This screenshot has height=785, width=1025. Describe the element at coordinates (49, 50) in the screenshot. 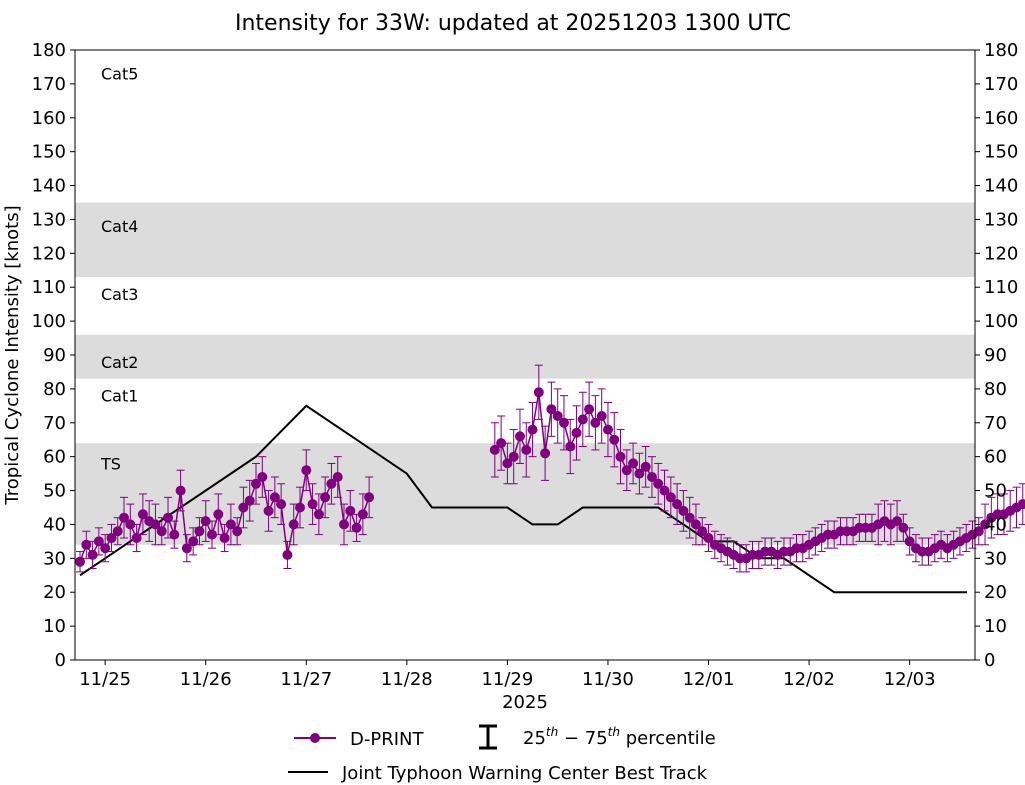

I see `y-tick-label-left: 180` at that location.